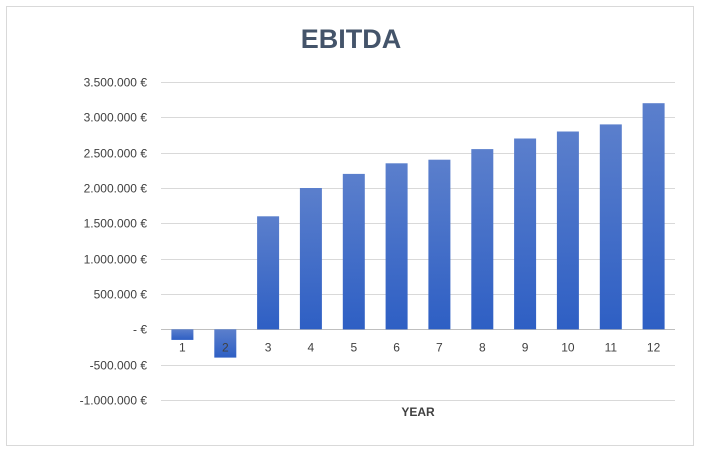  I want to click on x-tick-label: 5, so click(353, 347).